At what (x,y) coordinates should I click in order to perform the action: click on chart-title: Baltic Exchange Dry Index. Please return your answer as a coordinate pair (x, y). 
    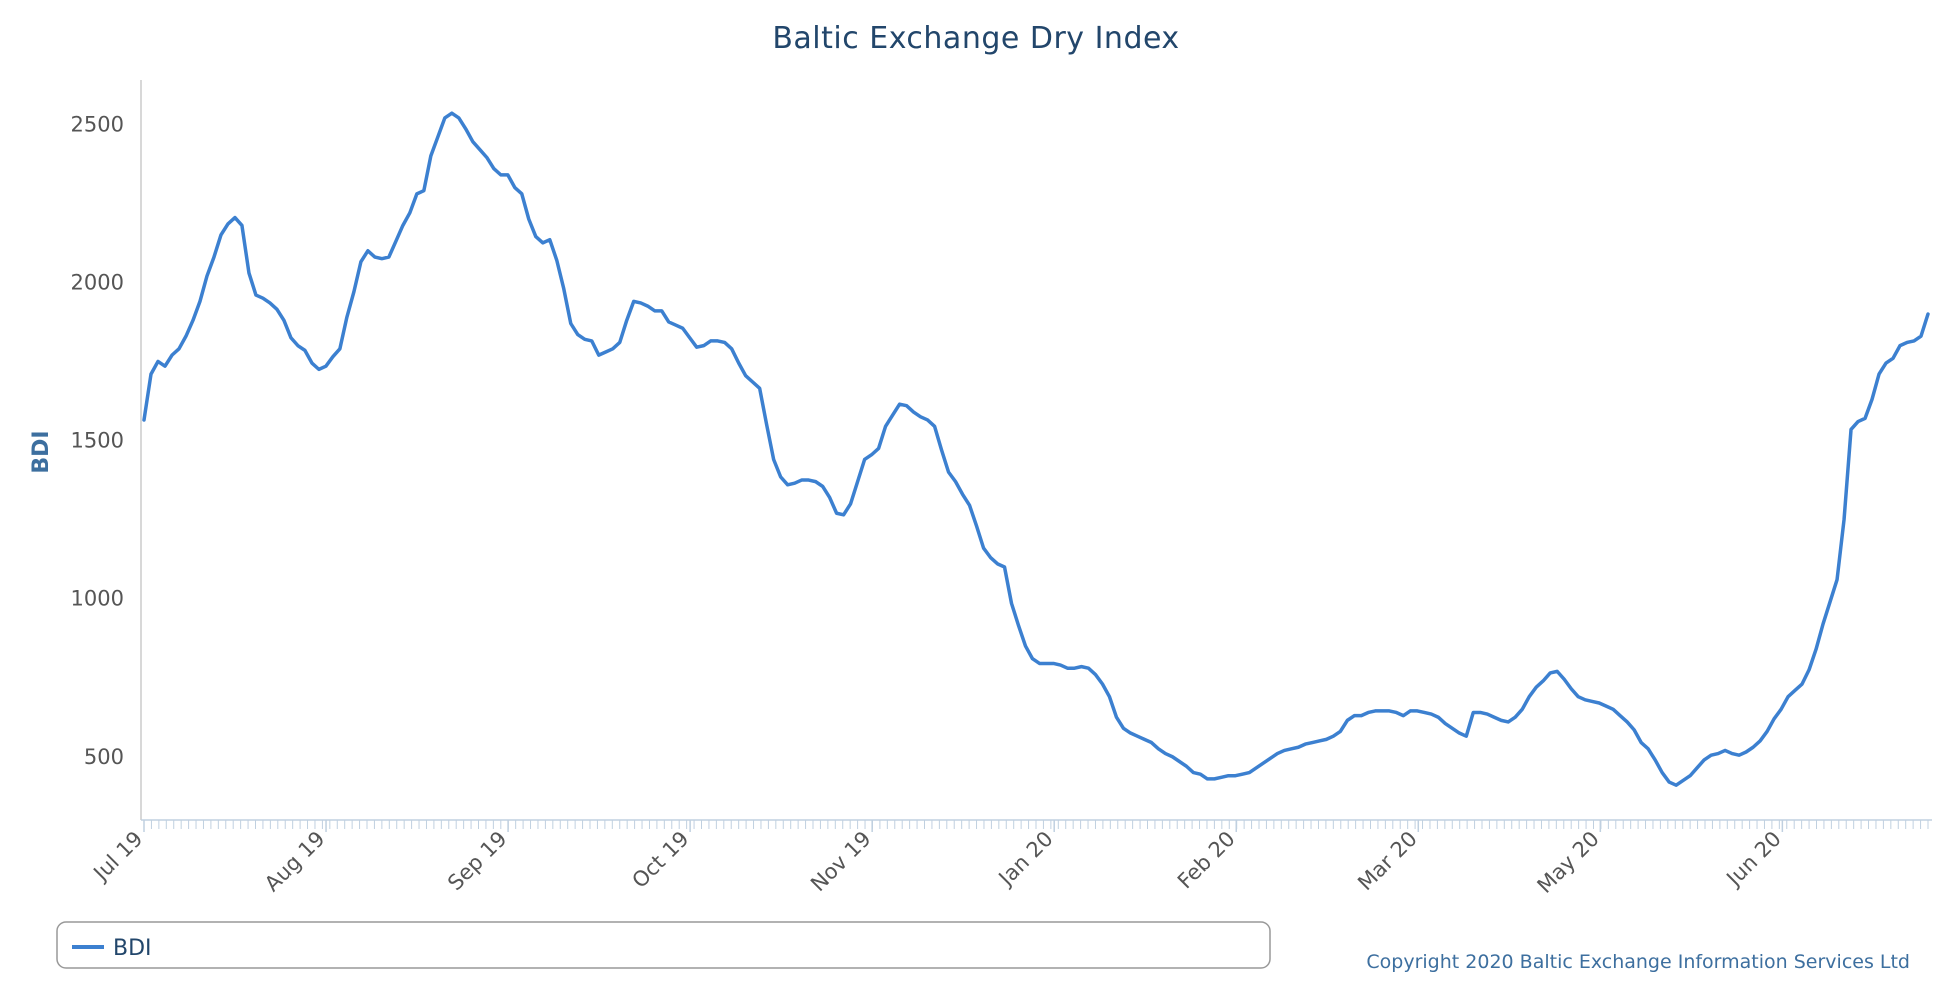
    Looking at the image, I should click on (975, 38).